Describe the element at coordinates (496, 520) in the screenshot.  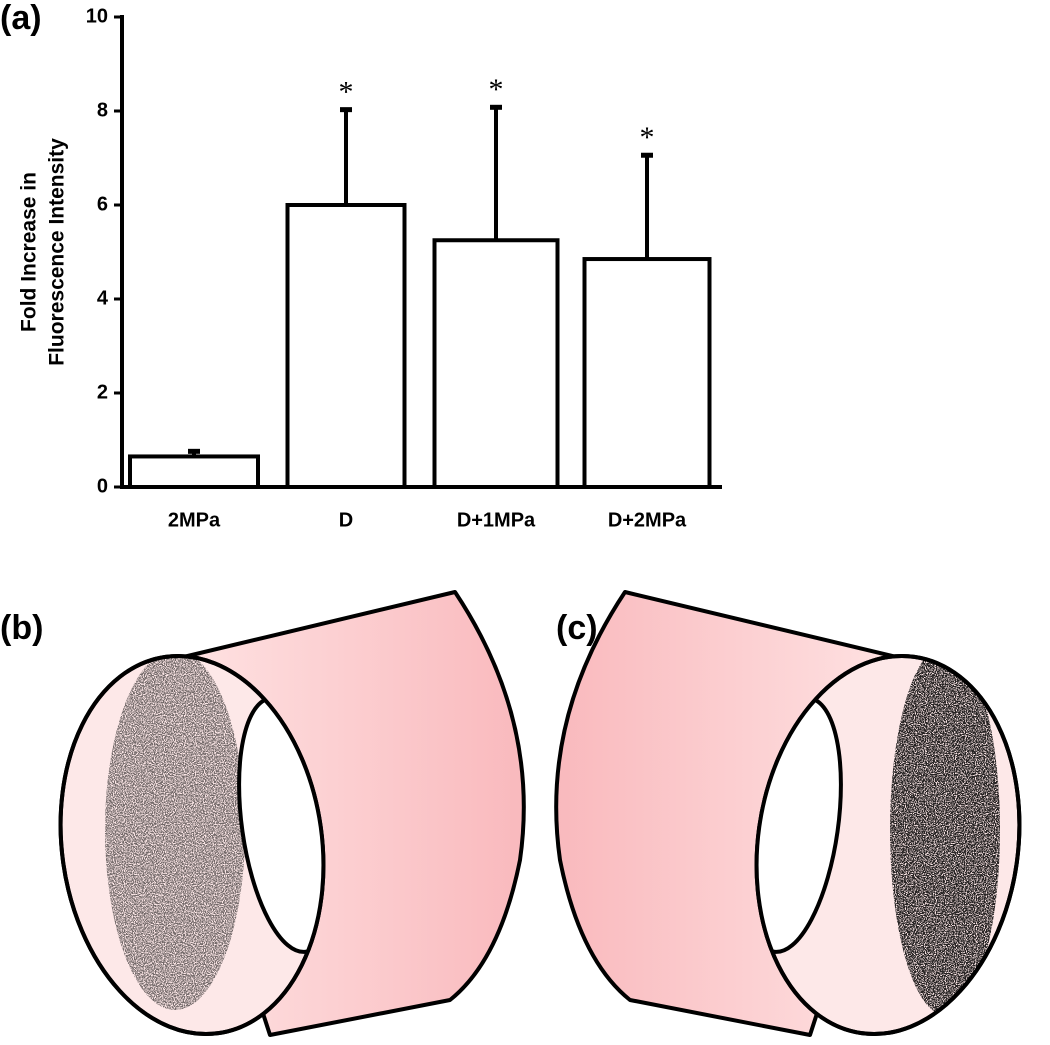
I see `x-tick-label: D+1MPa` at that location.